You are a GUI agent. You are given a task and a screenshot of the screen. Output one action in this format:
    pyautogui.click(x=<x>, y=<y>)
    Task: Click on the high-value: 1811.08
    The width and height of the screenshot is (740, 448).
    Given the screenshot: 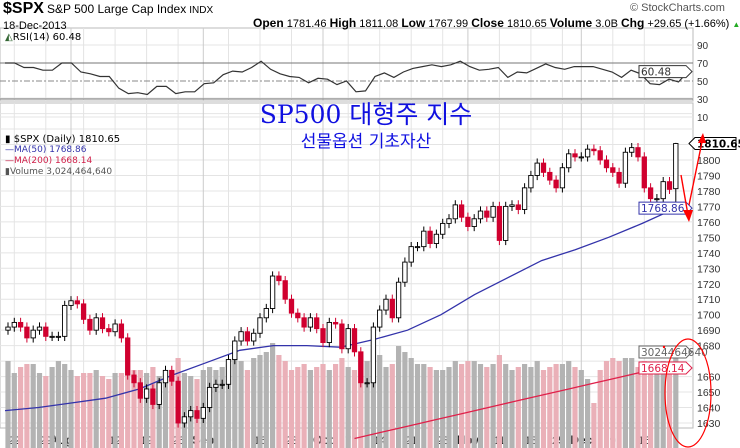 What is the action you would take?
    pyautogui.click(x=379, y=24)
    